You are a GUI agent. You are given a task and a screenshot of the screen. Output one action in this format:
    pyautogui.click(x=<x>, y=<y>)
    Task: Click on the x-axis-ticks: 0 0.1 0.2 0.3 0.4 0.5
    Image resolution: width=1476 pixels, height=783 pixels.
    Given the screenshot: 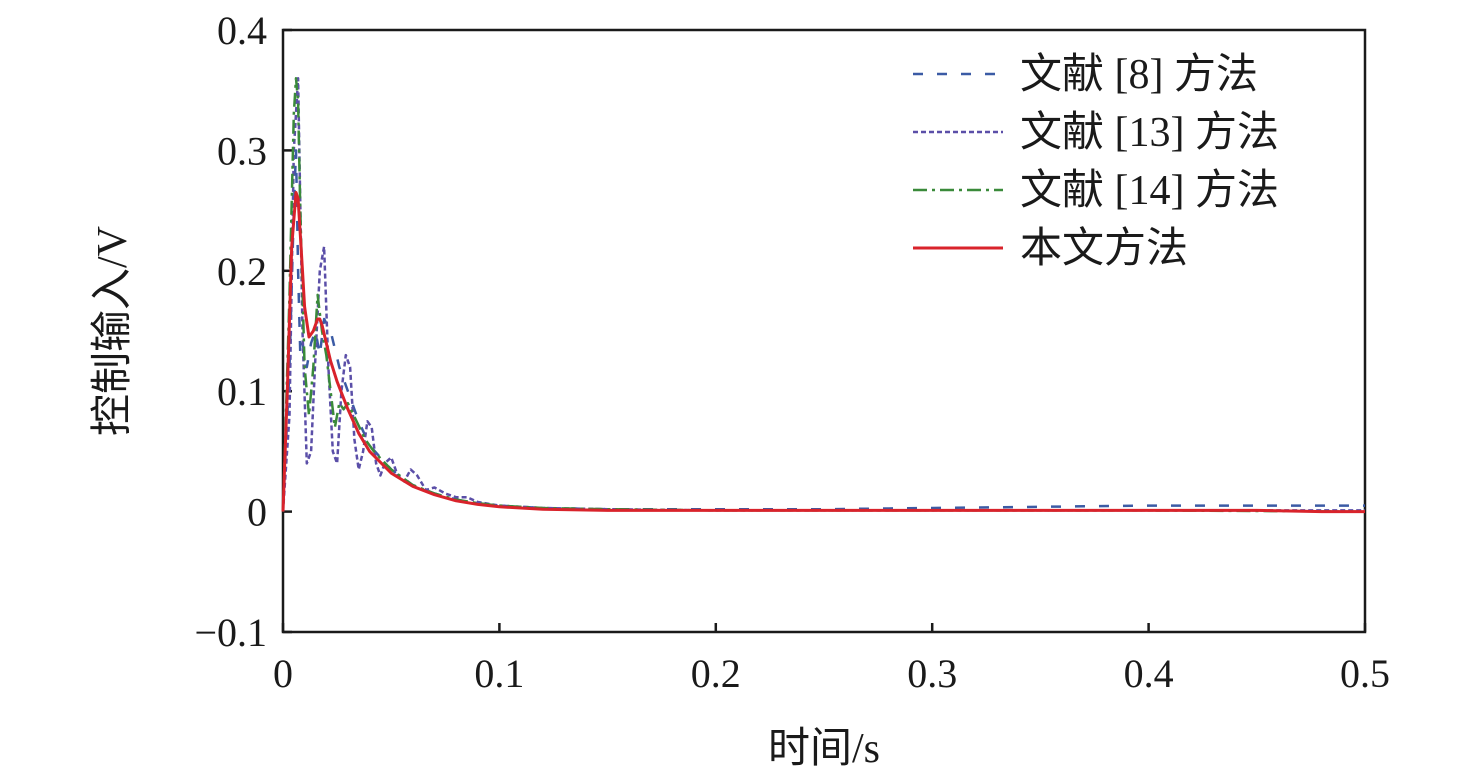 What is the action you would take?
    pyautogui.click(x=831, y=659)
    